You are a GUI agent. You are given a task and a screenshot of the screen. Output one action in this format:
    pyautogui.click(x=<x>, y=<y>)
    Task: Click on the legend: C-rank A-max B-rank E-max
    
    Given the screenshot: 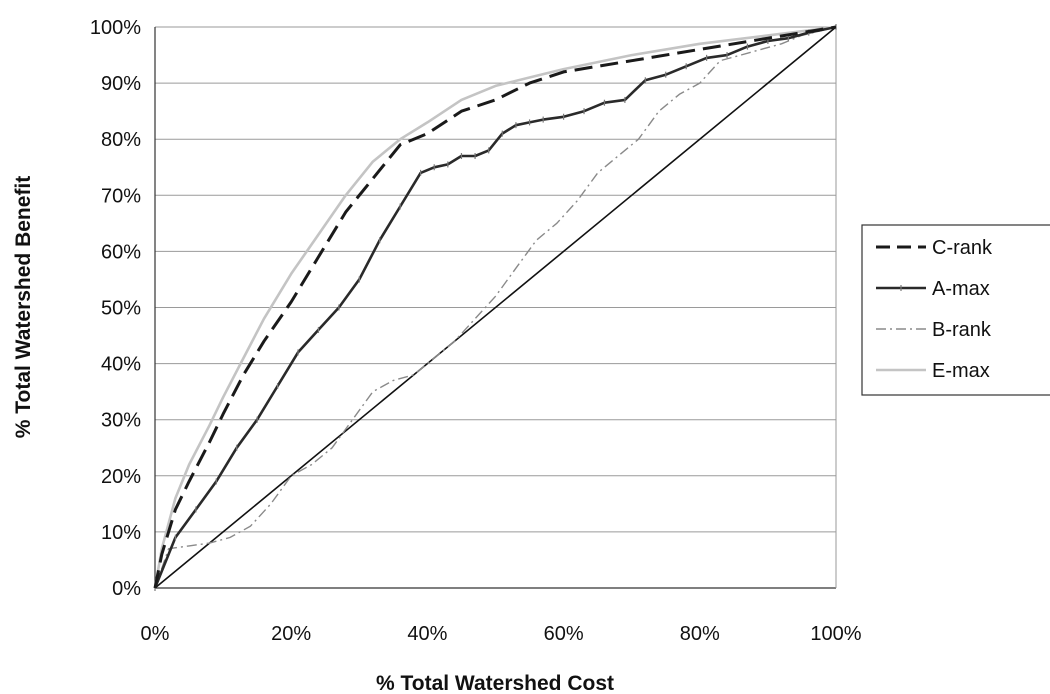 What is the action you would take?
    pyautogui.click(x=955, y=310)
    